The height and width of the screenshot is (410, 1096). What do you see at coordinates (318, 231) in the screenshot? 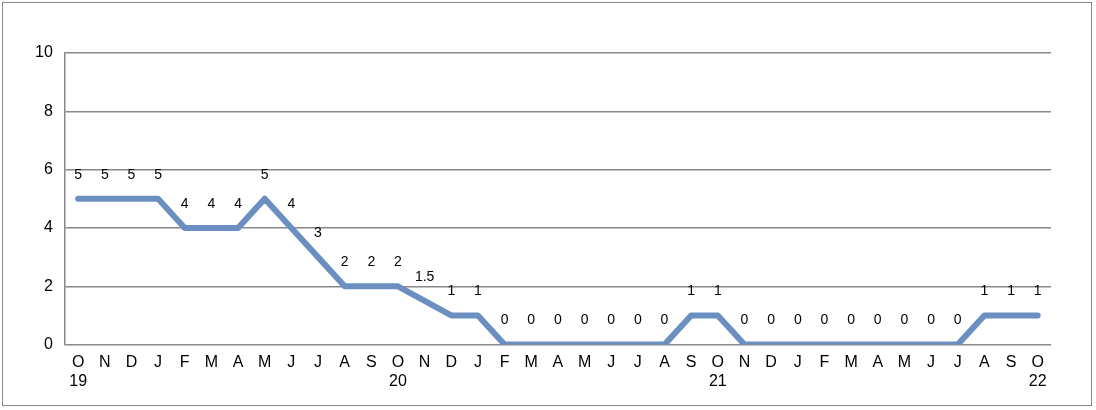
I see `data-label: 3` at bounding box center [318, 231].